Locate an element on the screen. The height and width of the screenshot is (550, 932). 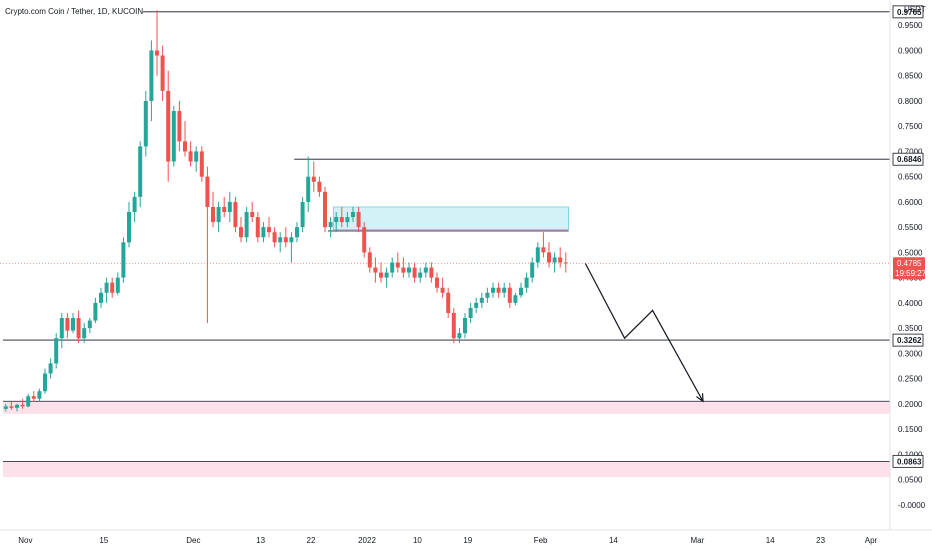
y-tick-label-17: 0.1500 is located at coordinates (910, 429).